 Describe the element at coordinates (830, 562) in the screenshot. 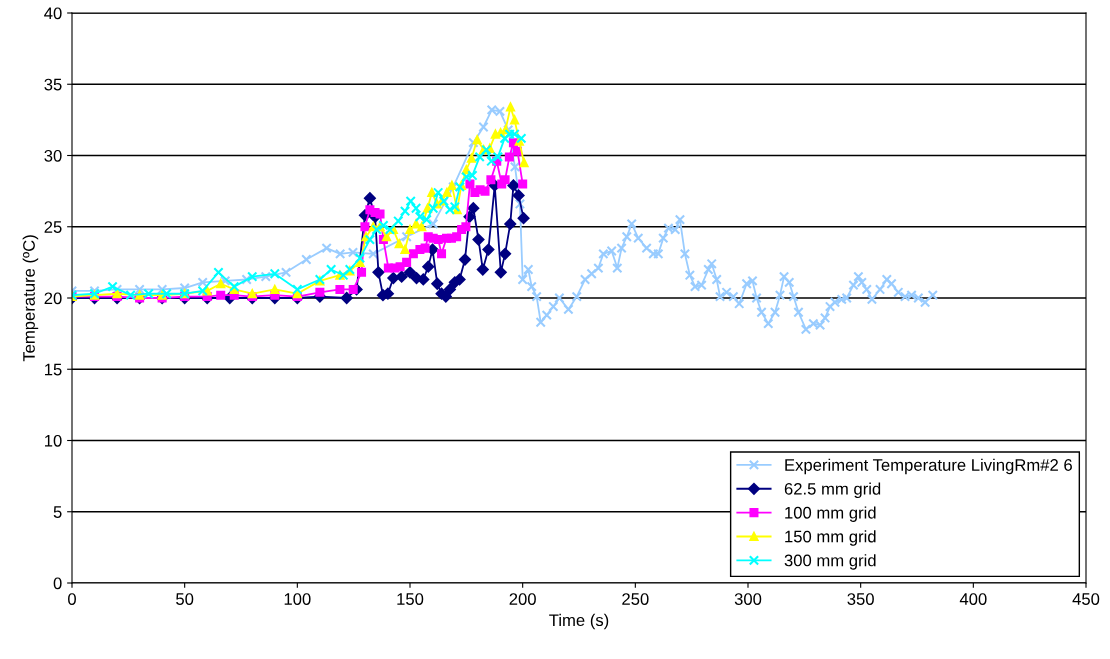

I see `legend-label: 300 mm grid` at that location.